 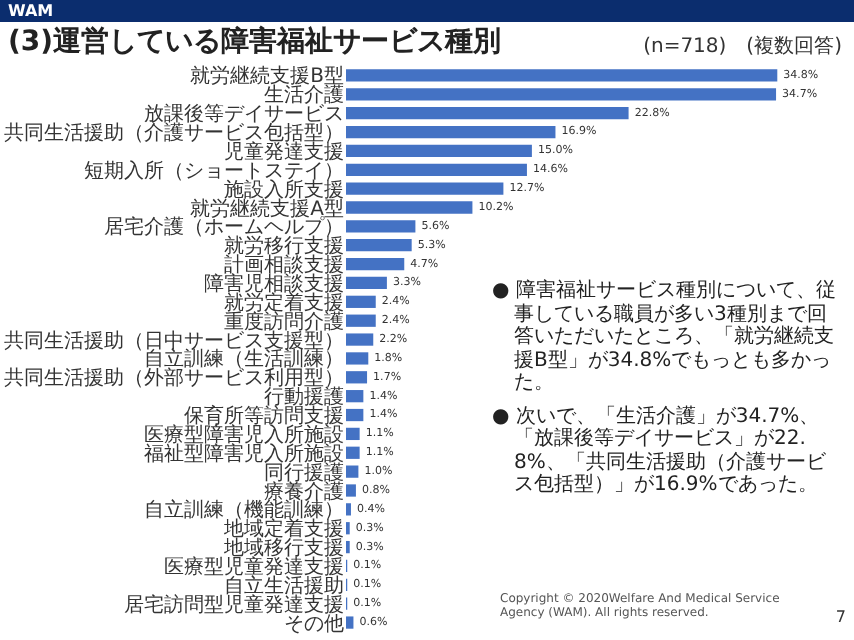 What do you see at coordinates (304, 472) in the screenshot?
I see `y-tick-label: 同行援護` at bounding box center [304, 472].